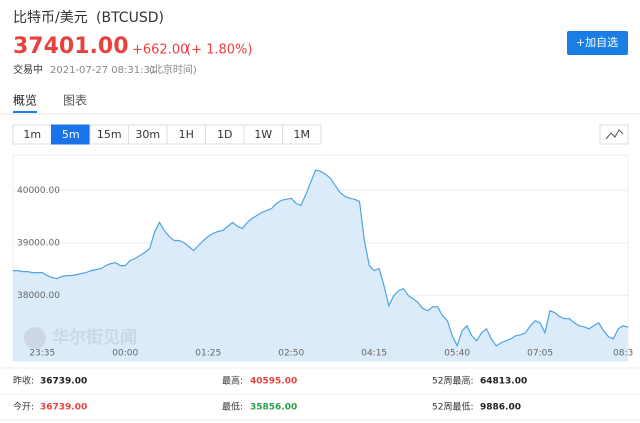 This screenshot has height=423, width=640. What do you see at coordinates (457, 354) in the screenshot?
I see `x-tick-label: 05:40` at bounding box center [457, 354].